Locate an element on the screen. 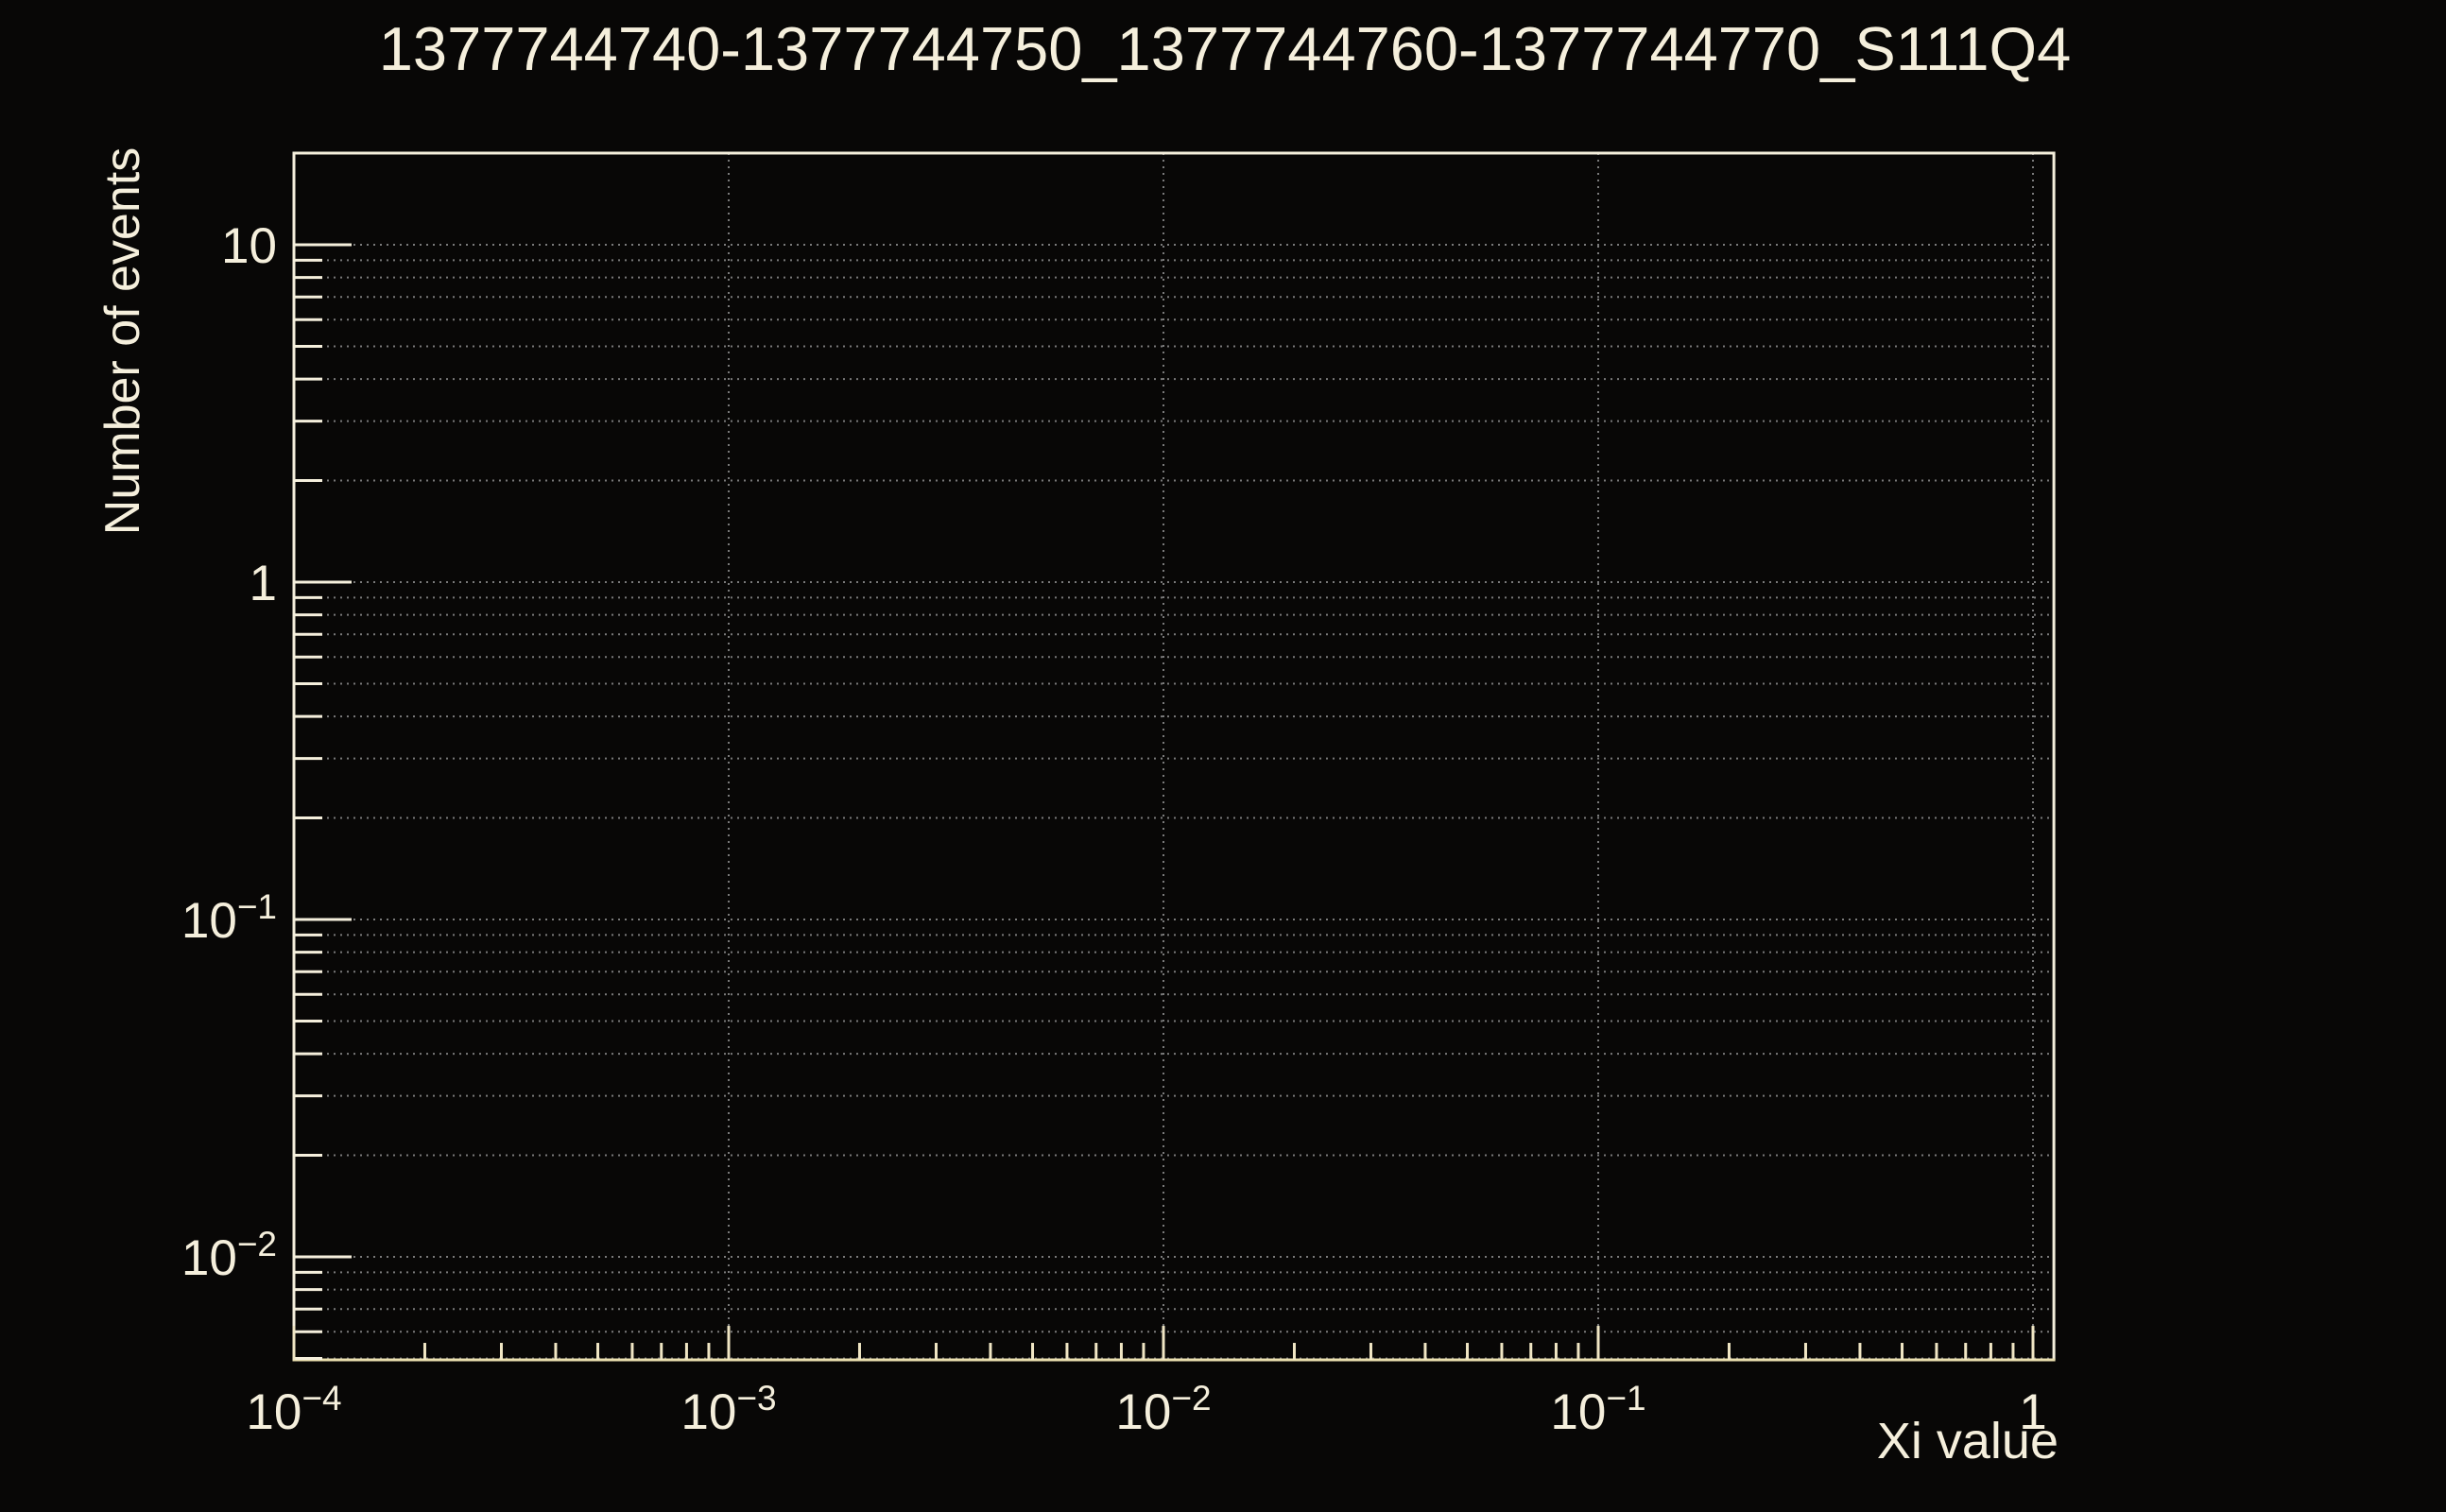 Image resolution: width=2446 pixels, height=1512 pixels. x-tick-label: 10⁻¹ is located at coordinates (1597, 1409).